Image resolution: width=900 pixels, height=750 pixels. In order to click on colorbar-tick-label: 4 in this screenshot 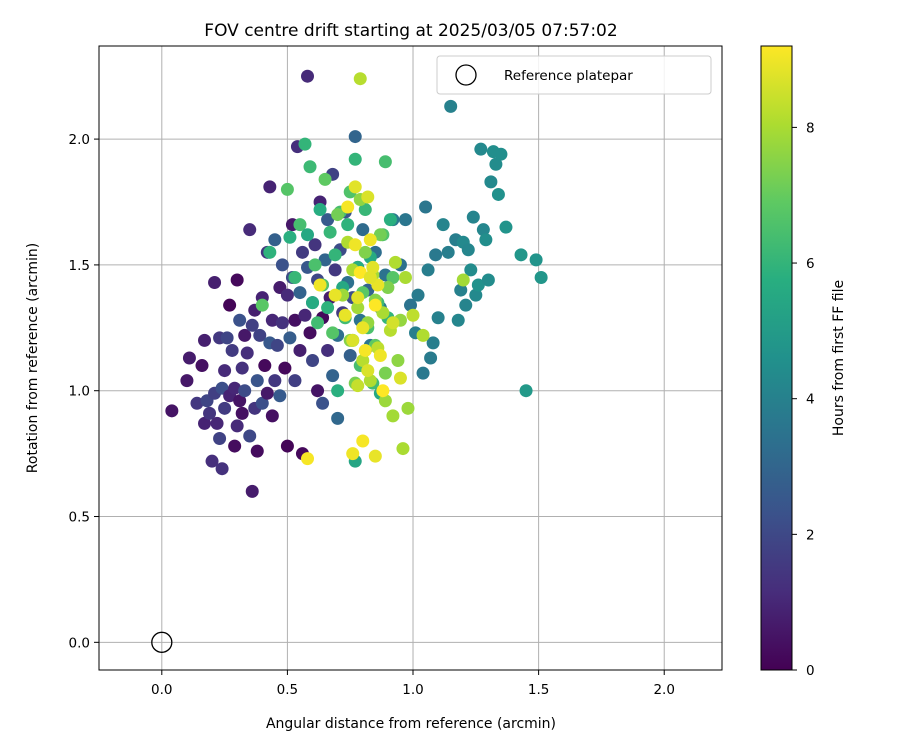, I will do `click(810, 400)`.